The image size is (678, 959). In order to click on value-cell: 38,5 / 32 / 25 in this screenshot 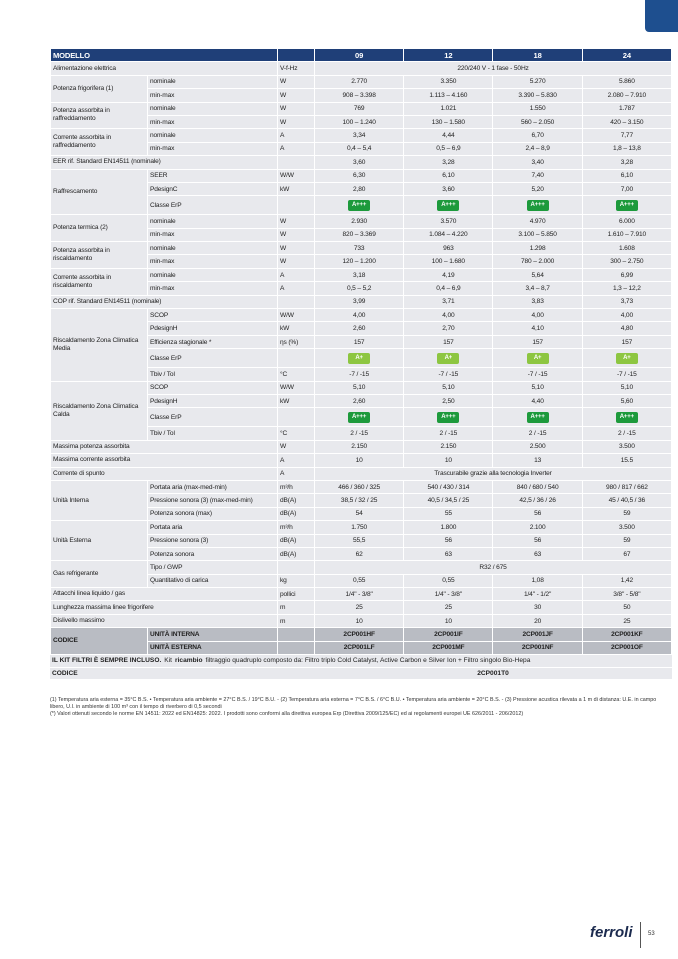, I will do `click(359, 500)`.